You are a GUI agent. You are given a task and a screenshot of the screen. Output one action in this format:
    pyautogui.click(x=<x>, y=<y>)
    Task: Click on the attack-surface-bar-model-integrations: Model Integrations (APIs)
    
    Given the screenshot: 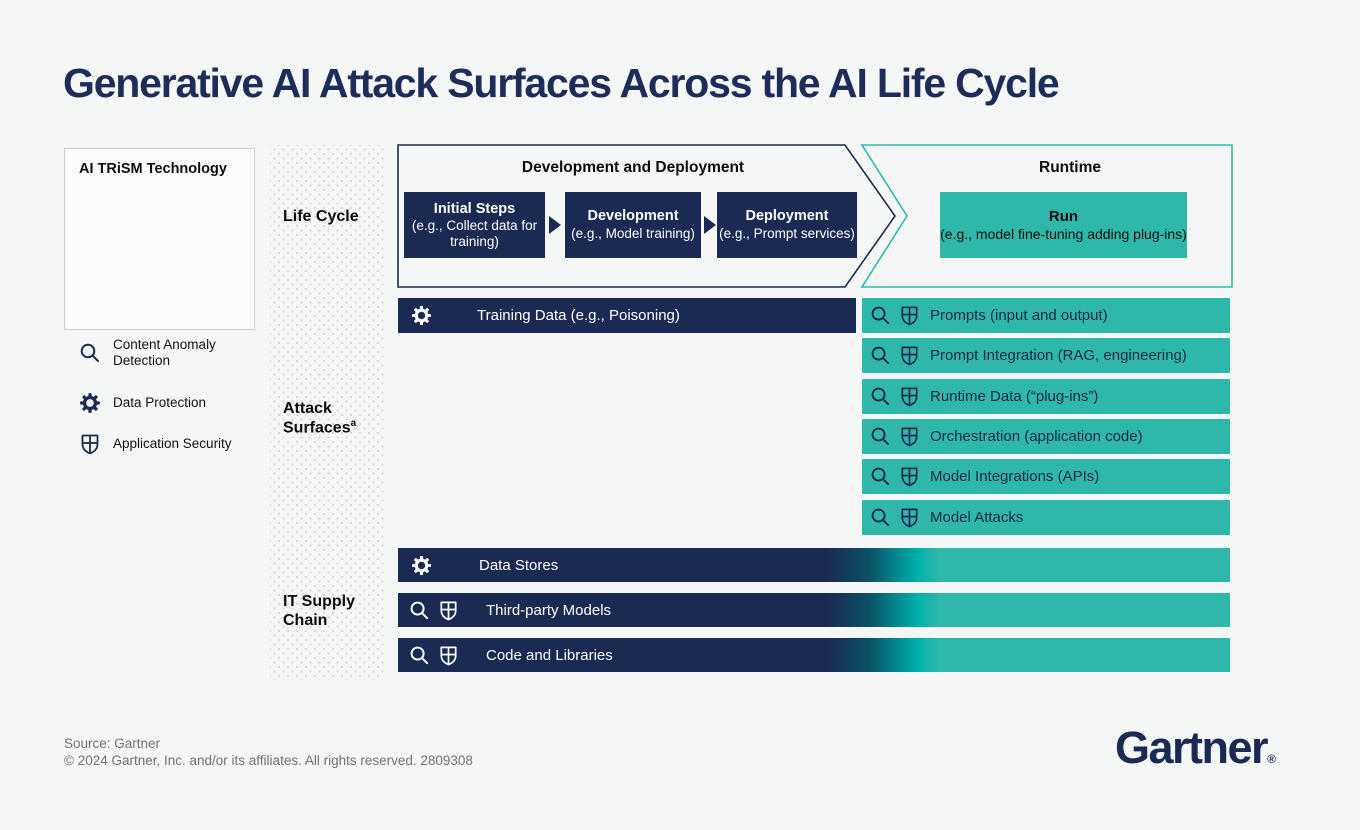 What is the action you would take?
    pyautogui.click(x=1046, y=476)
    